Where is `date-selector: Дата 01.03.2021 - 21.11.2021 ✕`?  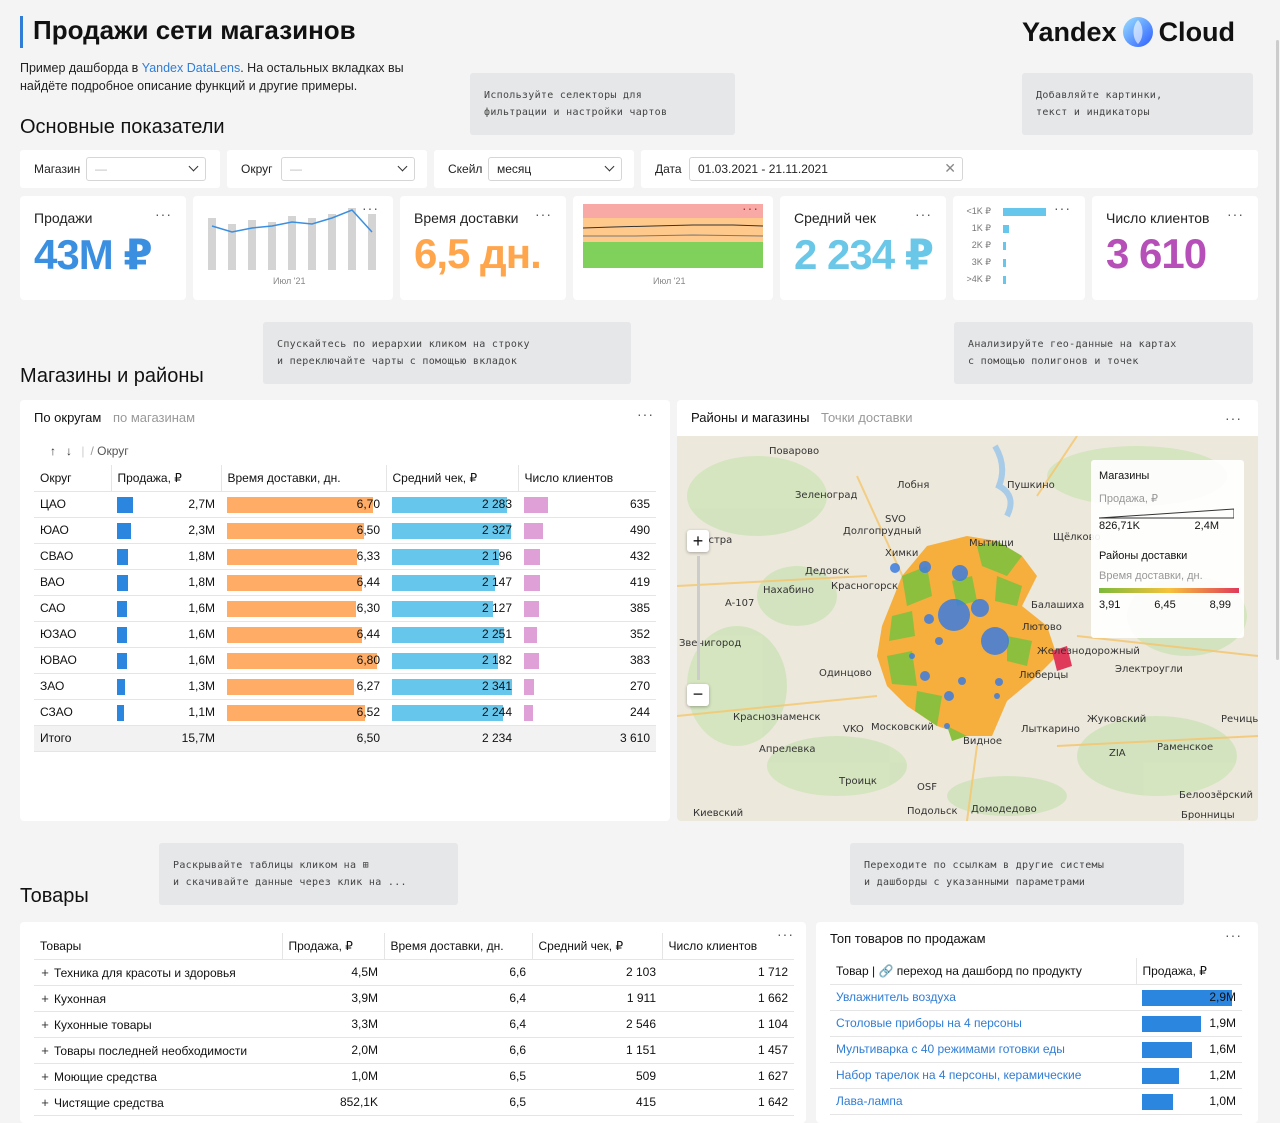
date-selector: Дата 01.03.2021 - 21.11.2021 ✕ is located at coordinates (949, 169).